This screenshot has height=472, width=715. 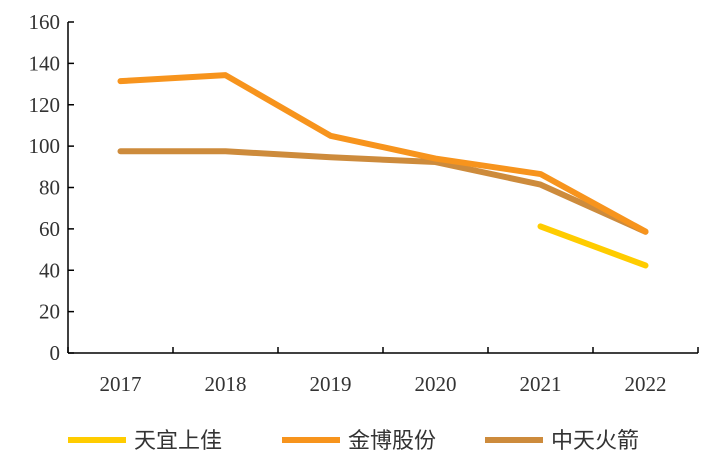 What do you see at coordinates (55, 353) in the screenshot?
I see `y-tick-label: 0` at bounding box center [55, 353].